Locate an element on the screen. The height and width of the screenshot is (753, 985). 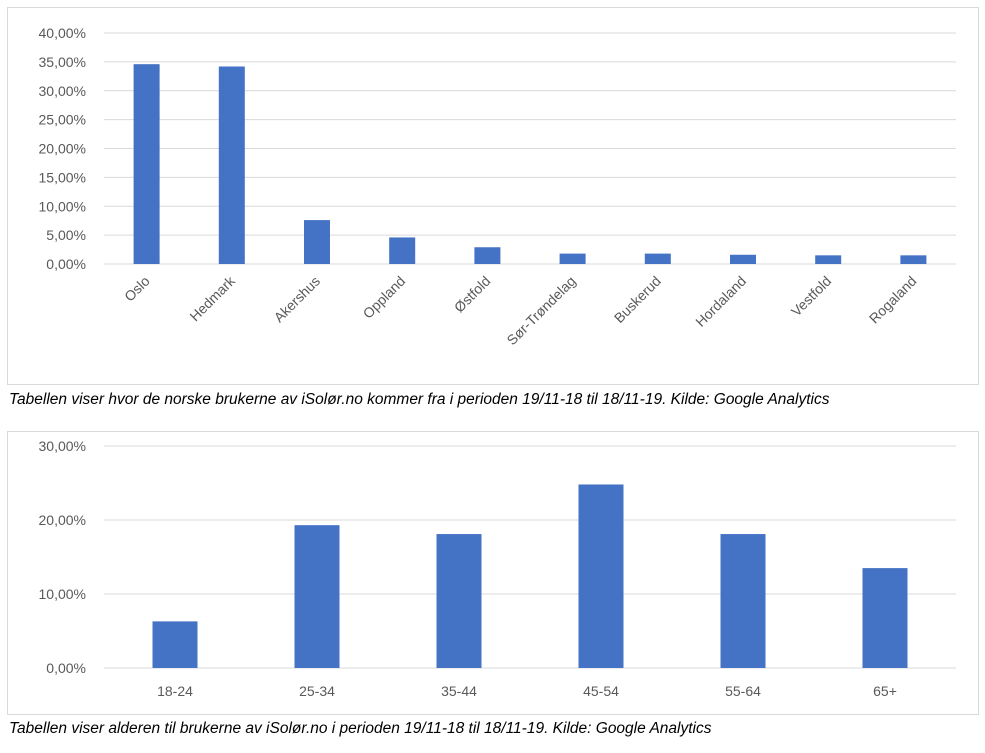
chart1-bar-buskerud is located at coordinates (657, 258).